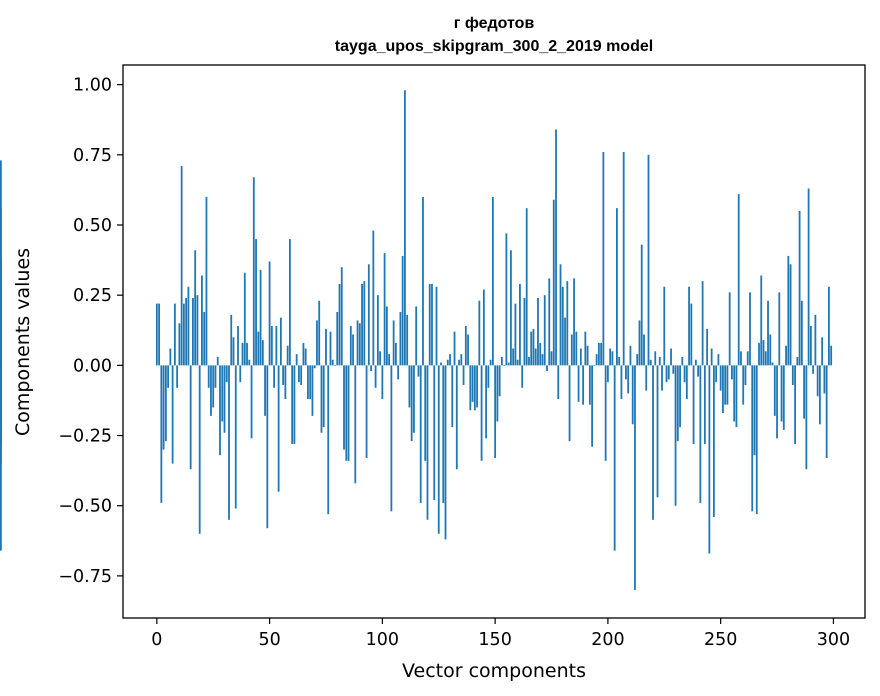 Image resolution: width=880 pixels, height=696 pixels. Describe the element at coordinates (90, 331) in the screenshot. I see `y-axis-ticks: −0.75 −0.50 −0.25 0.00 0.25 0.50 0.75 1.00` at that location.